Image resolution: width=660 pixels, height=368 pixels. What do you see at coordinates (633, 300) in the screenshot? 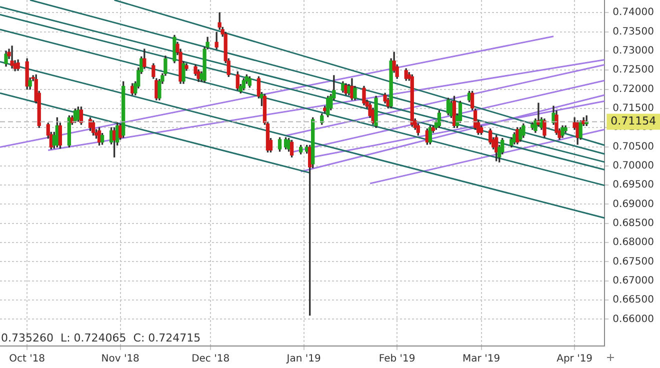
I see `y-tick-label: 0.66500` at bounding box center [633, 300].